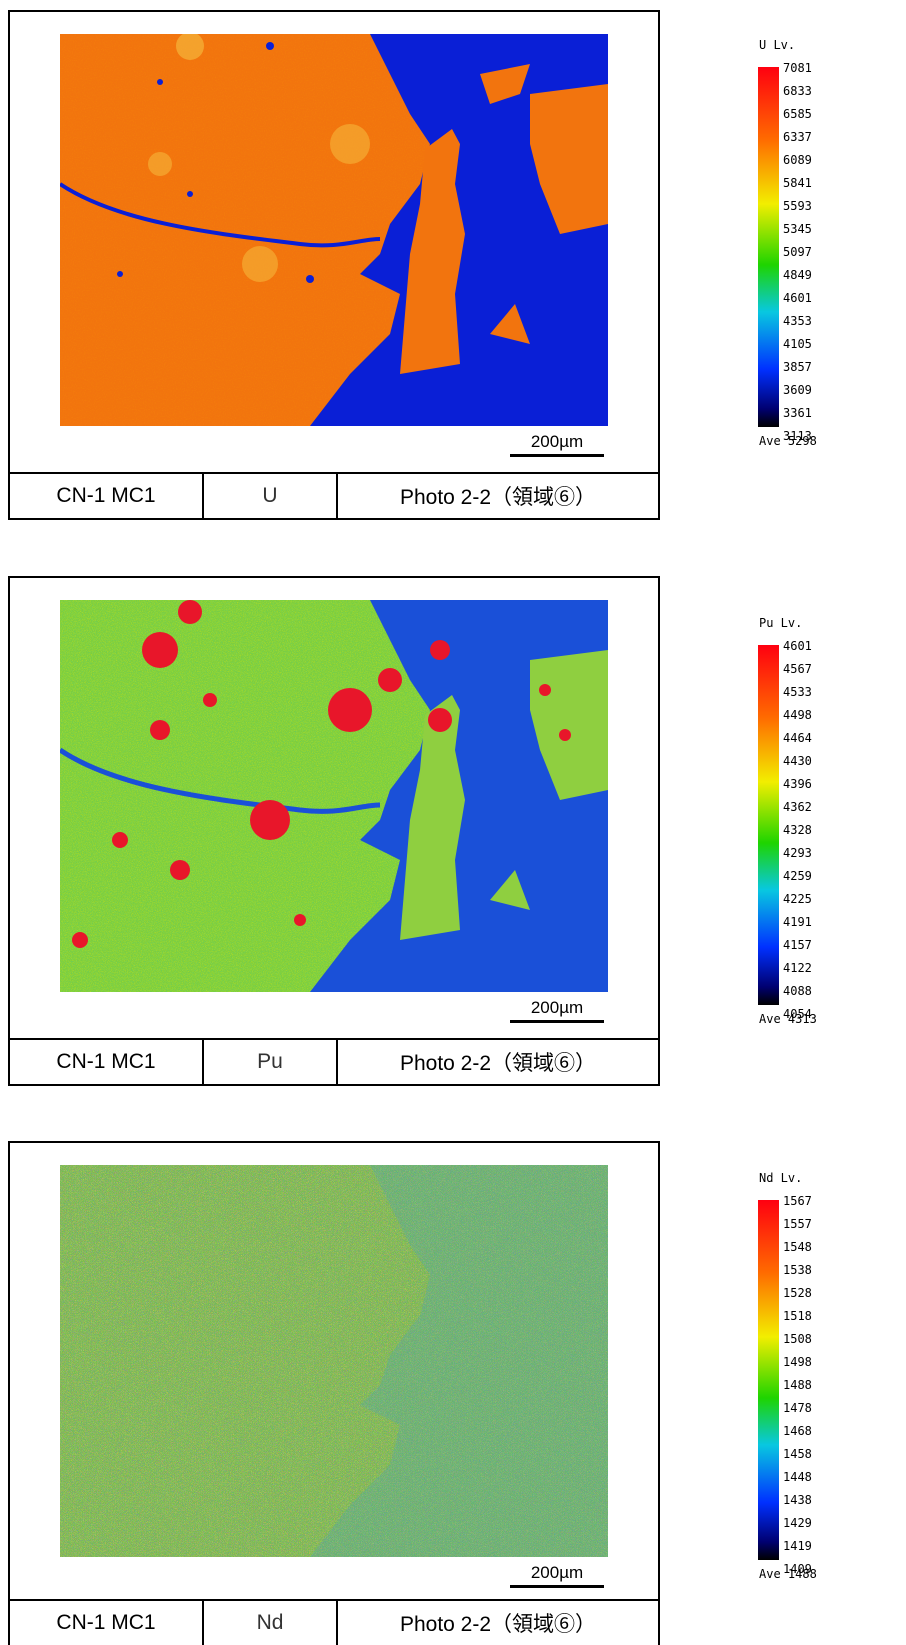 This screenshot has width=906, height=1645. I want to click on caption-row: CN-1 MC1 Pu Photo 2-2（領域⑥）, so click(334, 1061).